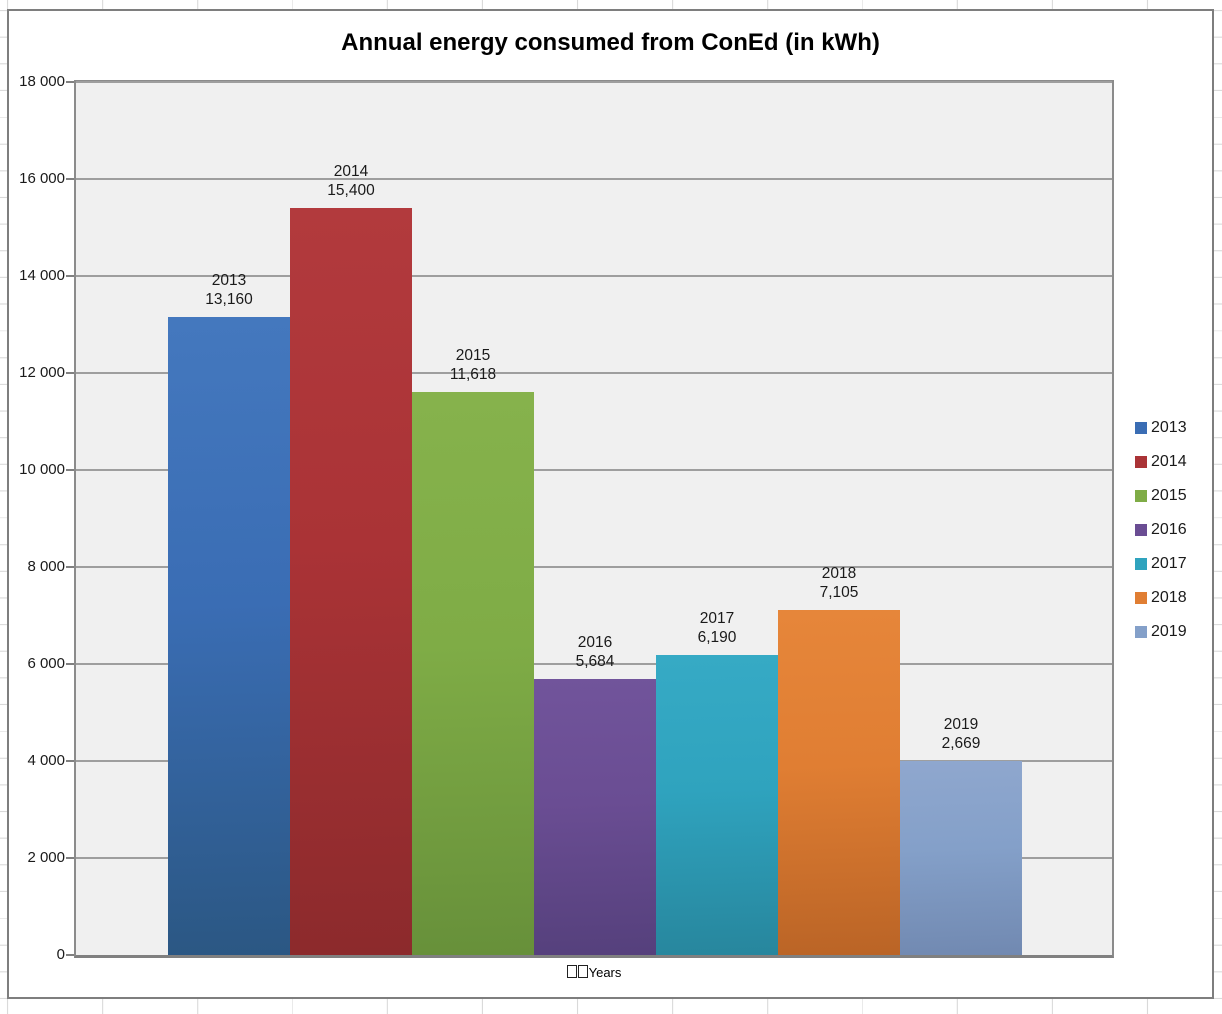 The height and width of the screenshot is (1014, 1222). I want to click on legend-label: 2013, so click(1169, 427).